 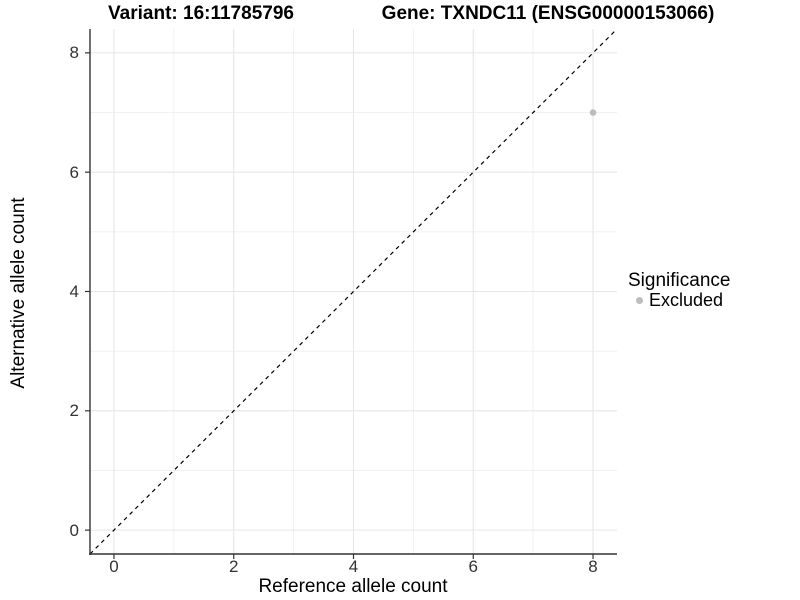 I want to click on plot-title-gene: Gene: TXNDC11 (ENSG00000153066), so click(x=548, y=13).